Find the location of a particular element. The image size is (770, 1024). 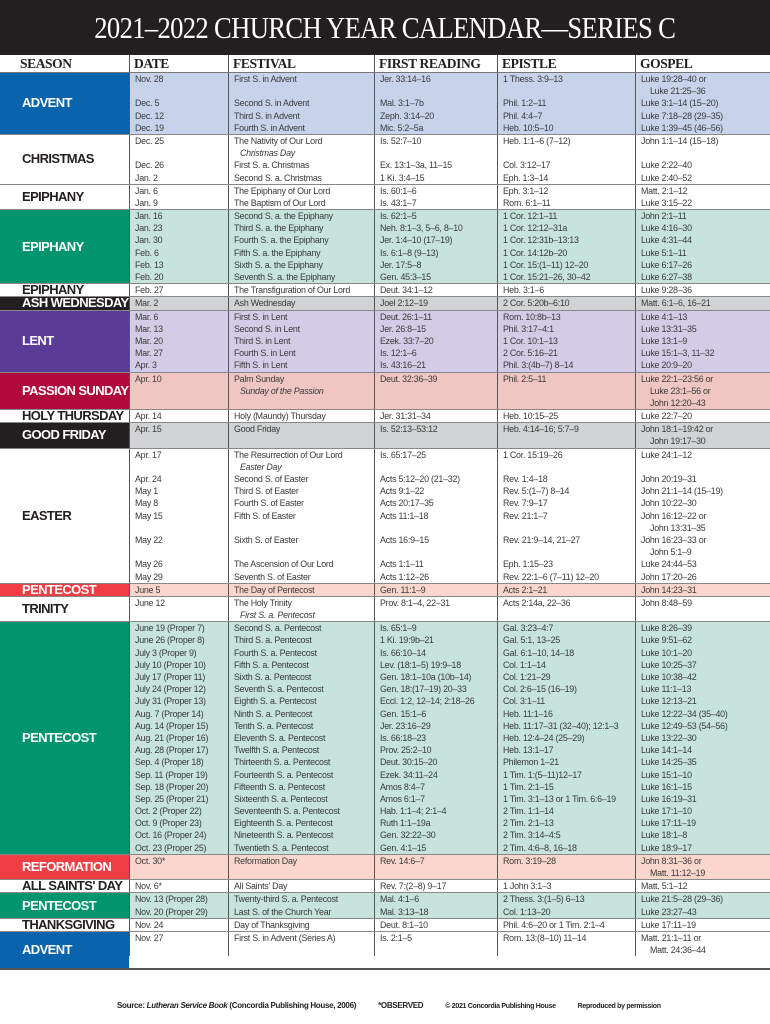

epistle: Col. 3:12–17 is located at coordinates (527, 165).